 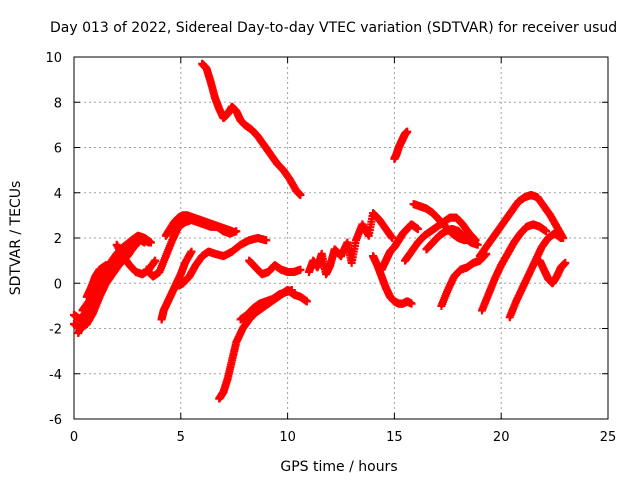 I want to click on y-tick-label: -4, so click(x=55, y=375).